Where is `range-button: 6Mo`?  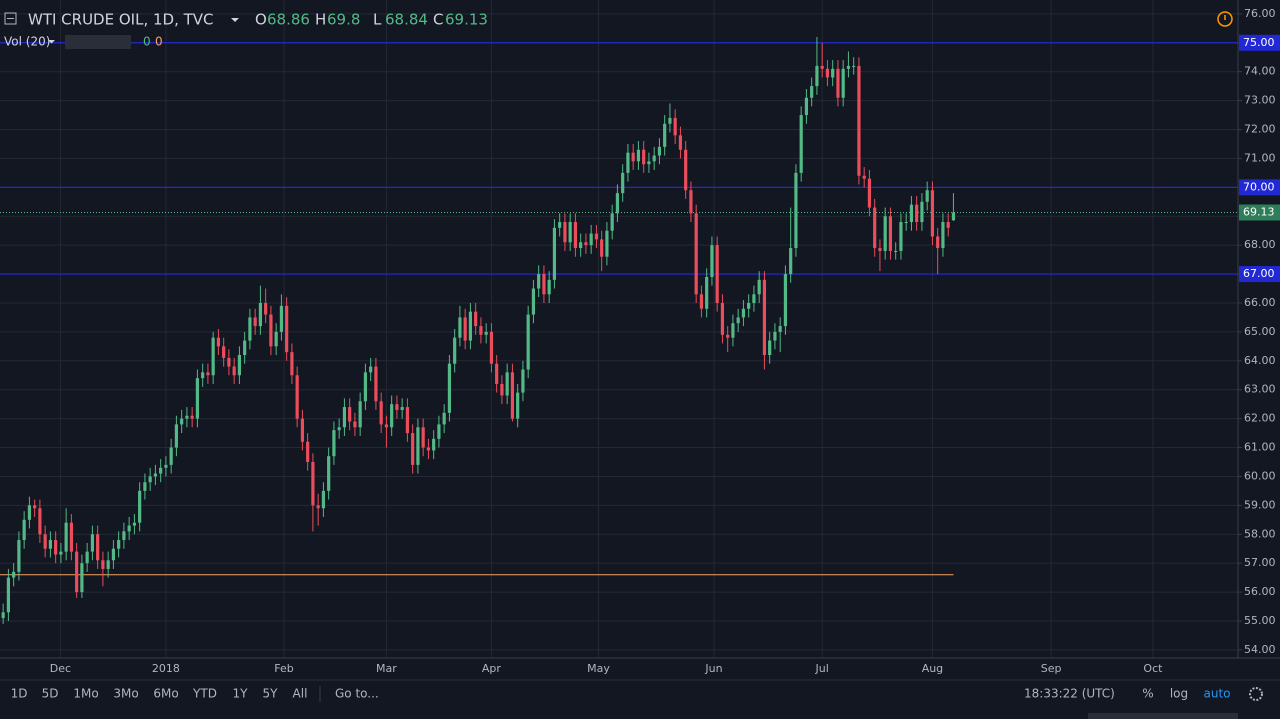 range-button: 6Mo is located at coordinates (165, 694).